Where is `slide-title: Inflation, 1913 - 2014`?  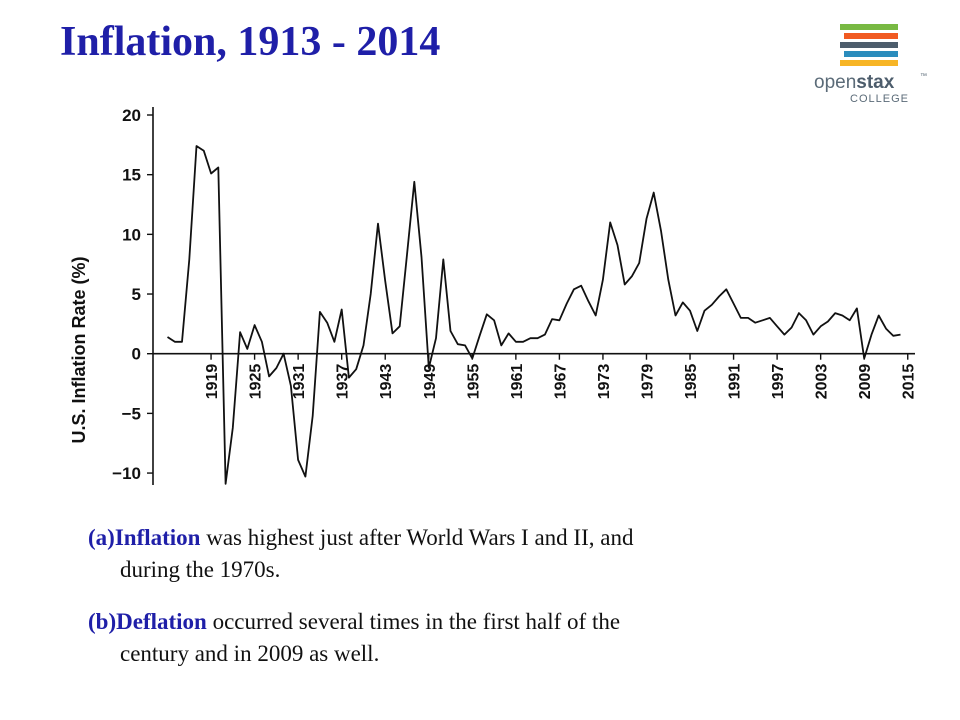
slide-title: Inflation, 1913 - 2014 is located at coordinates (250, 42).